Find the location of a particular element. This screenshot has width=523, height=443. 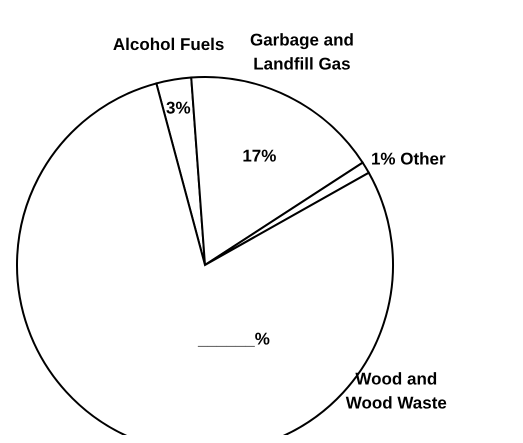

data-label: 3% is located at coordinates (178, 108).